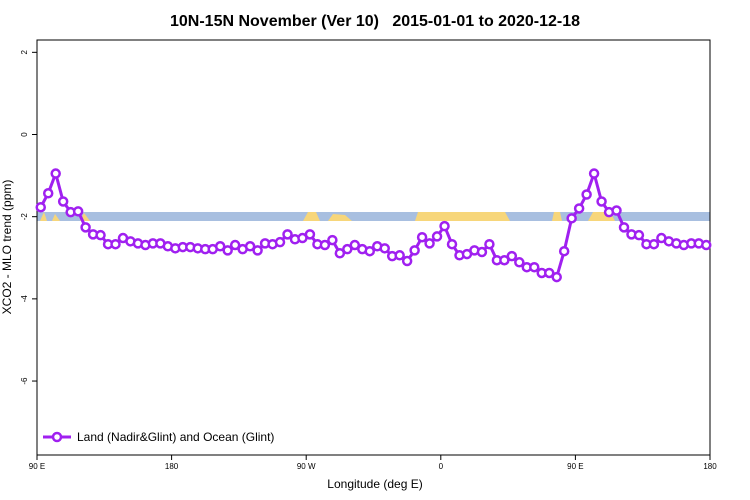  What do you see at coordinates (7, 247) in the screenshot?
I see `y-axis-label: XCO2 - MLO trend (ppm)` at bounding box center [7, 247].